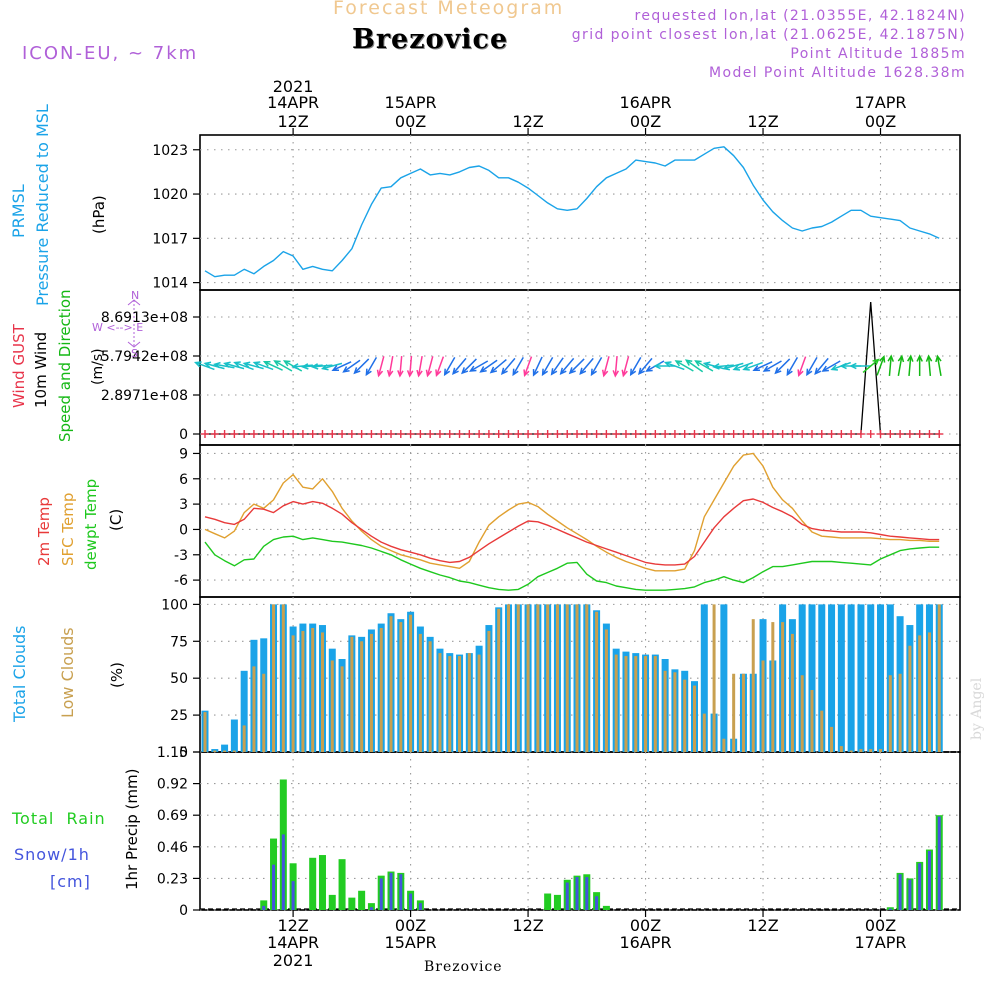 This screenshot has width=1000, height=1000. Describe the element at coordinates (18, 211) in the screenshot. I see `pressure-label-prmsl: PRMSL` at that location.